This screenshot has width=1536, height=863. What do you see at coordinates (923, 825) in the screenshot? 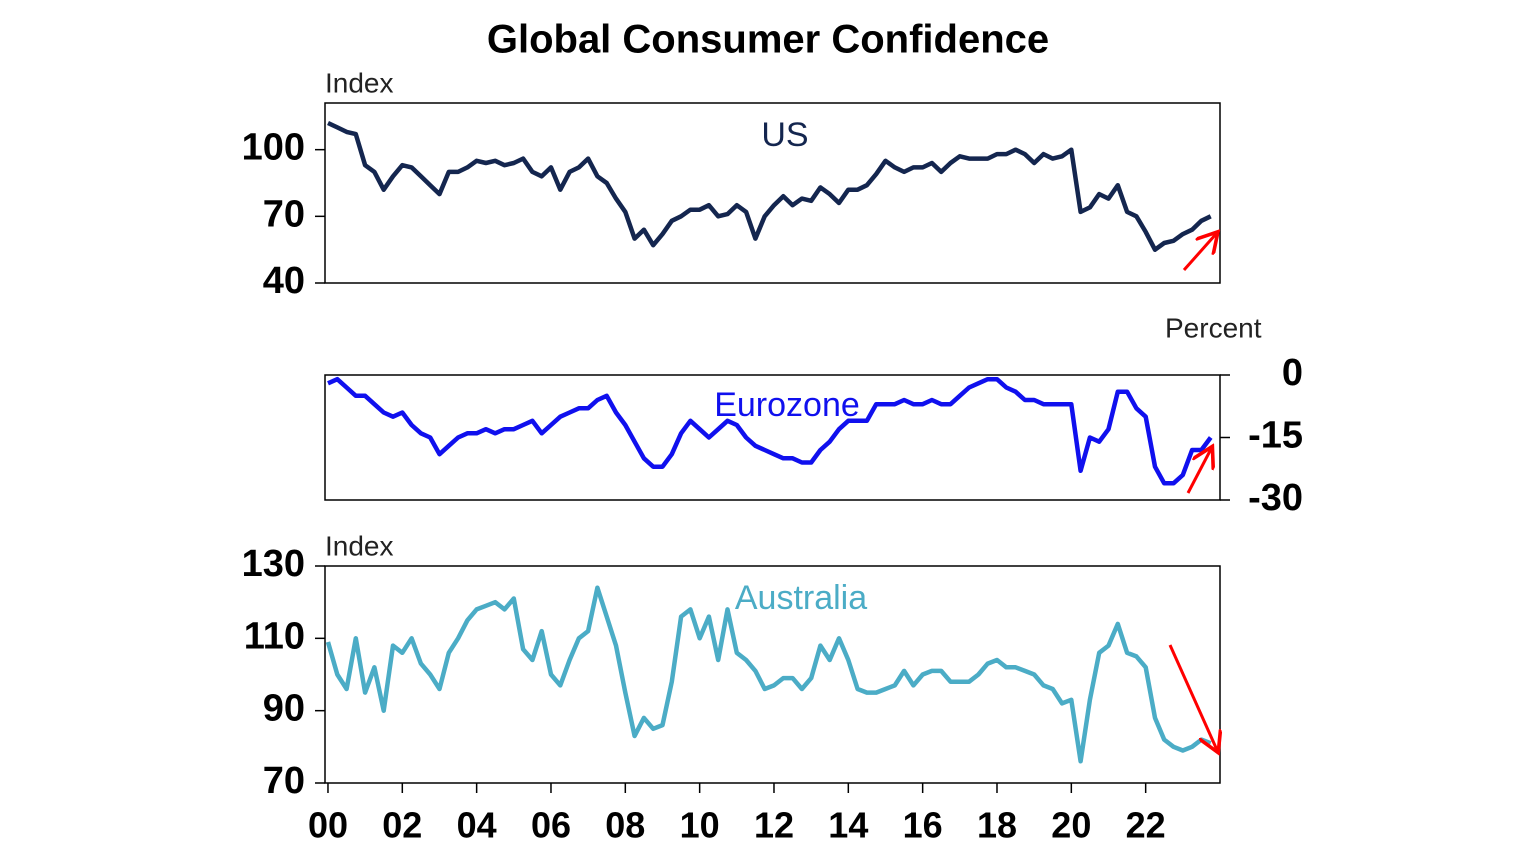
I see `x-tick-label: 16` at bounding box center [923, 825].